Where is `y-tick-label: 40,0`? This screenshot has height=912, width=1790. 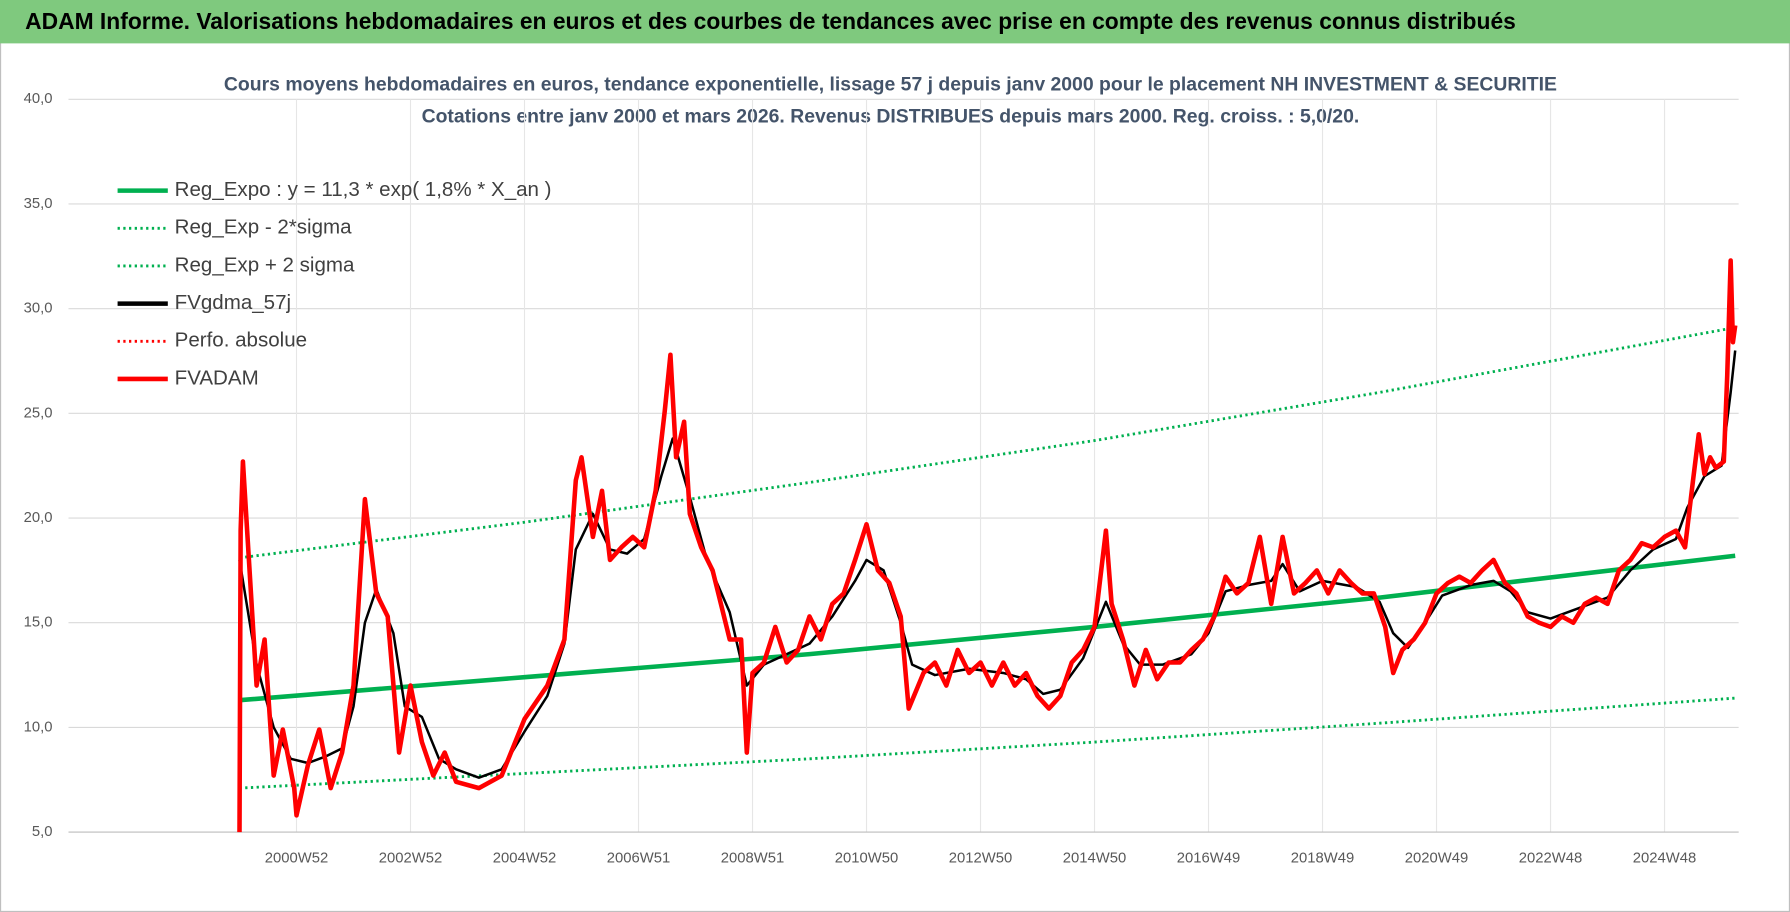 y-tick-label: 40,0 is located at coordinates (38, 99).